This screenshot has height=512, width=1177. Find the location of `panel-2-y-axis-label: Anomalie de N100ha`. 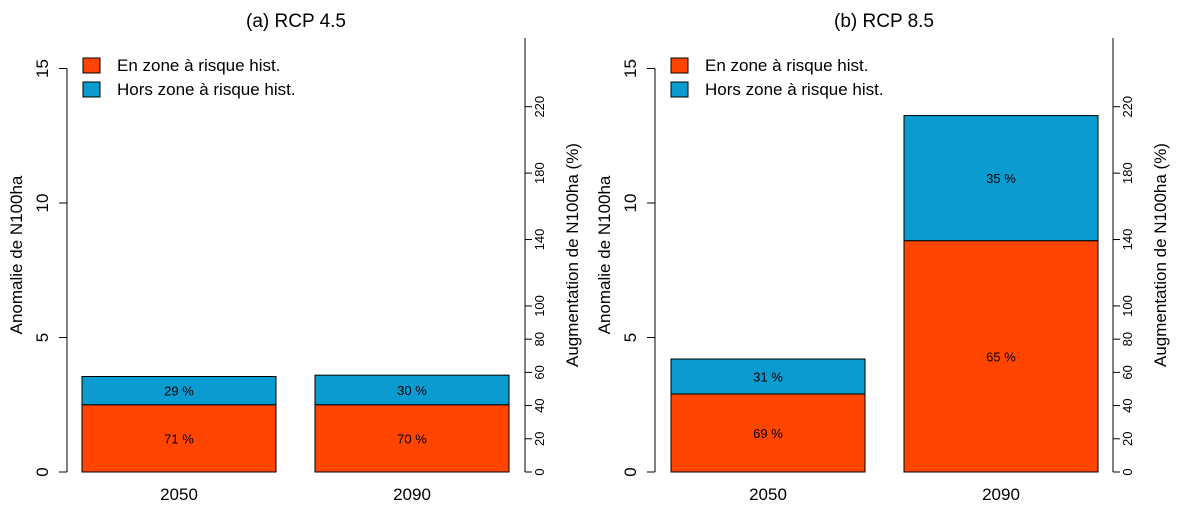

panel-2-y-axis-label: Anomalie de N100ha is located at coordinates (604, 254).